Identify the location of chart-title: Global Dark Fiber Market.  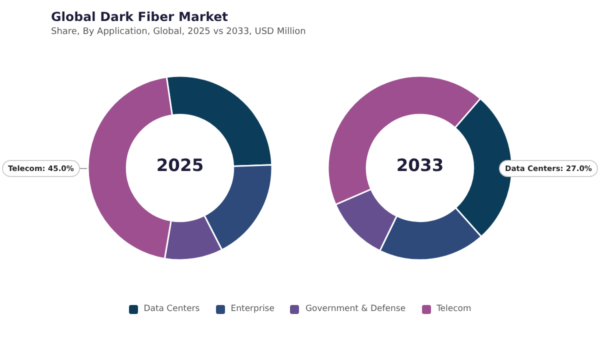
(139, 16).